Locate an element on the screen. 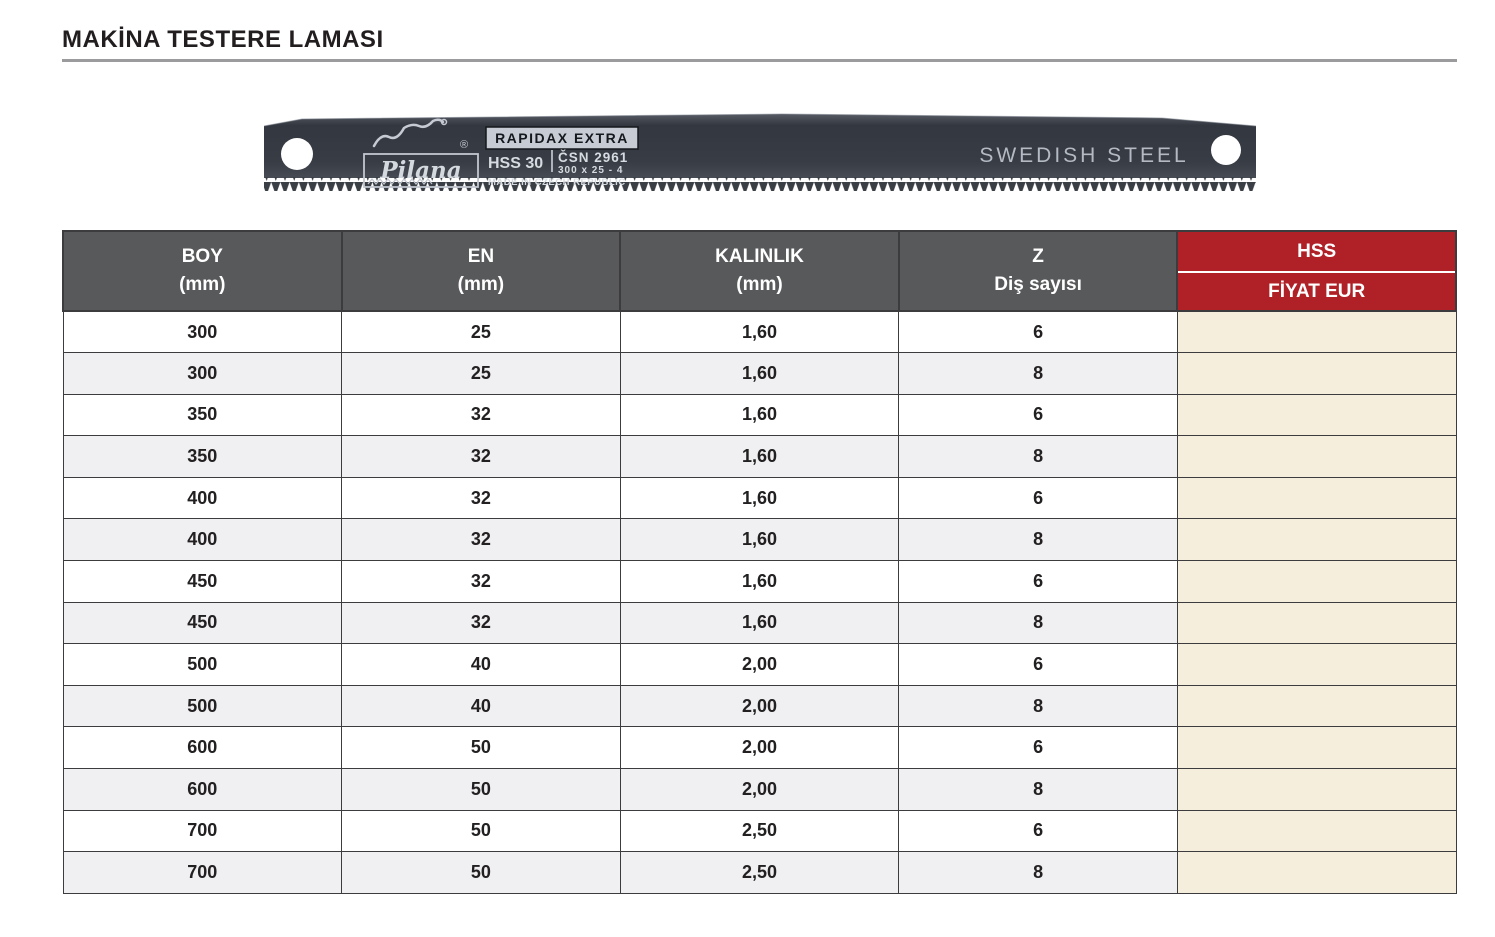  table-row: 700 50 2,50 6 is located at coordinates (759, 831).